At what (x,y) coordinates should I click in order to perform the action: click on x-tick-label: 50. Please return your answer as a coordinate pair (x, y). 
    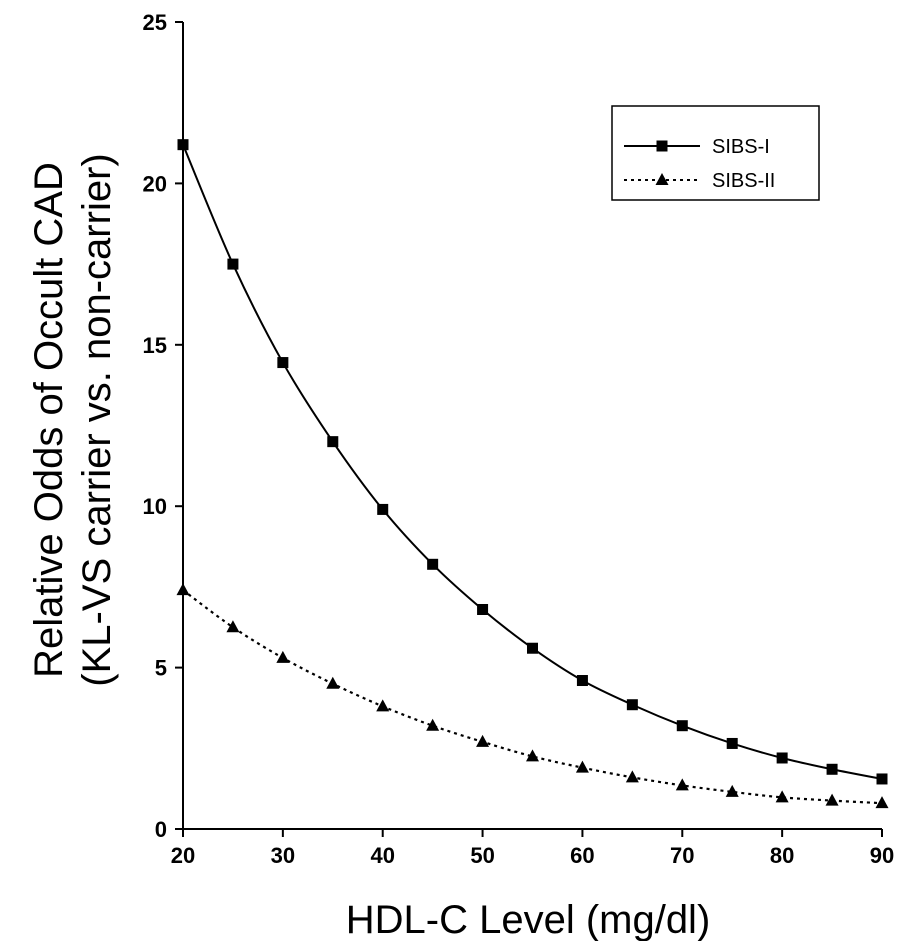
    Looking at the image, I should click on (482, 855).